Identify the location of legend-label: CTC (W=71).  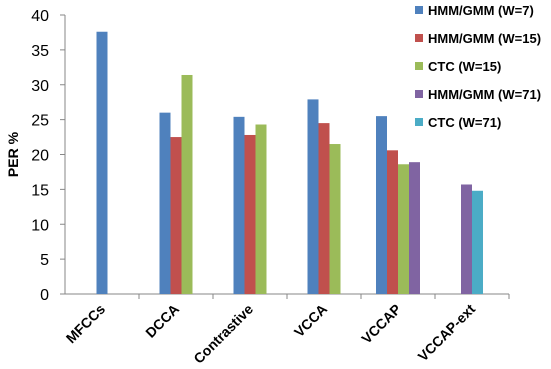
(464, 122).